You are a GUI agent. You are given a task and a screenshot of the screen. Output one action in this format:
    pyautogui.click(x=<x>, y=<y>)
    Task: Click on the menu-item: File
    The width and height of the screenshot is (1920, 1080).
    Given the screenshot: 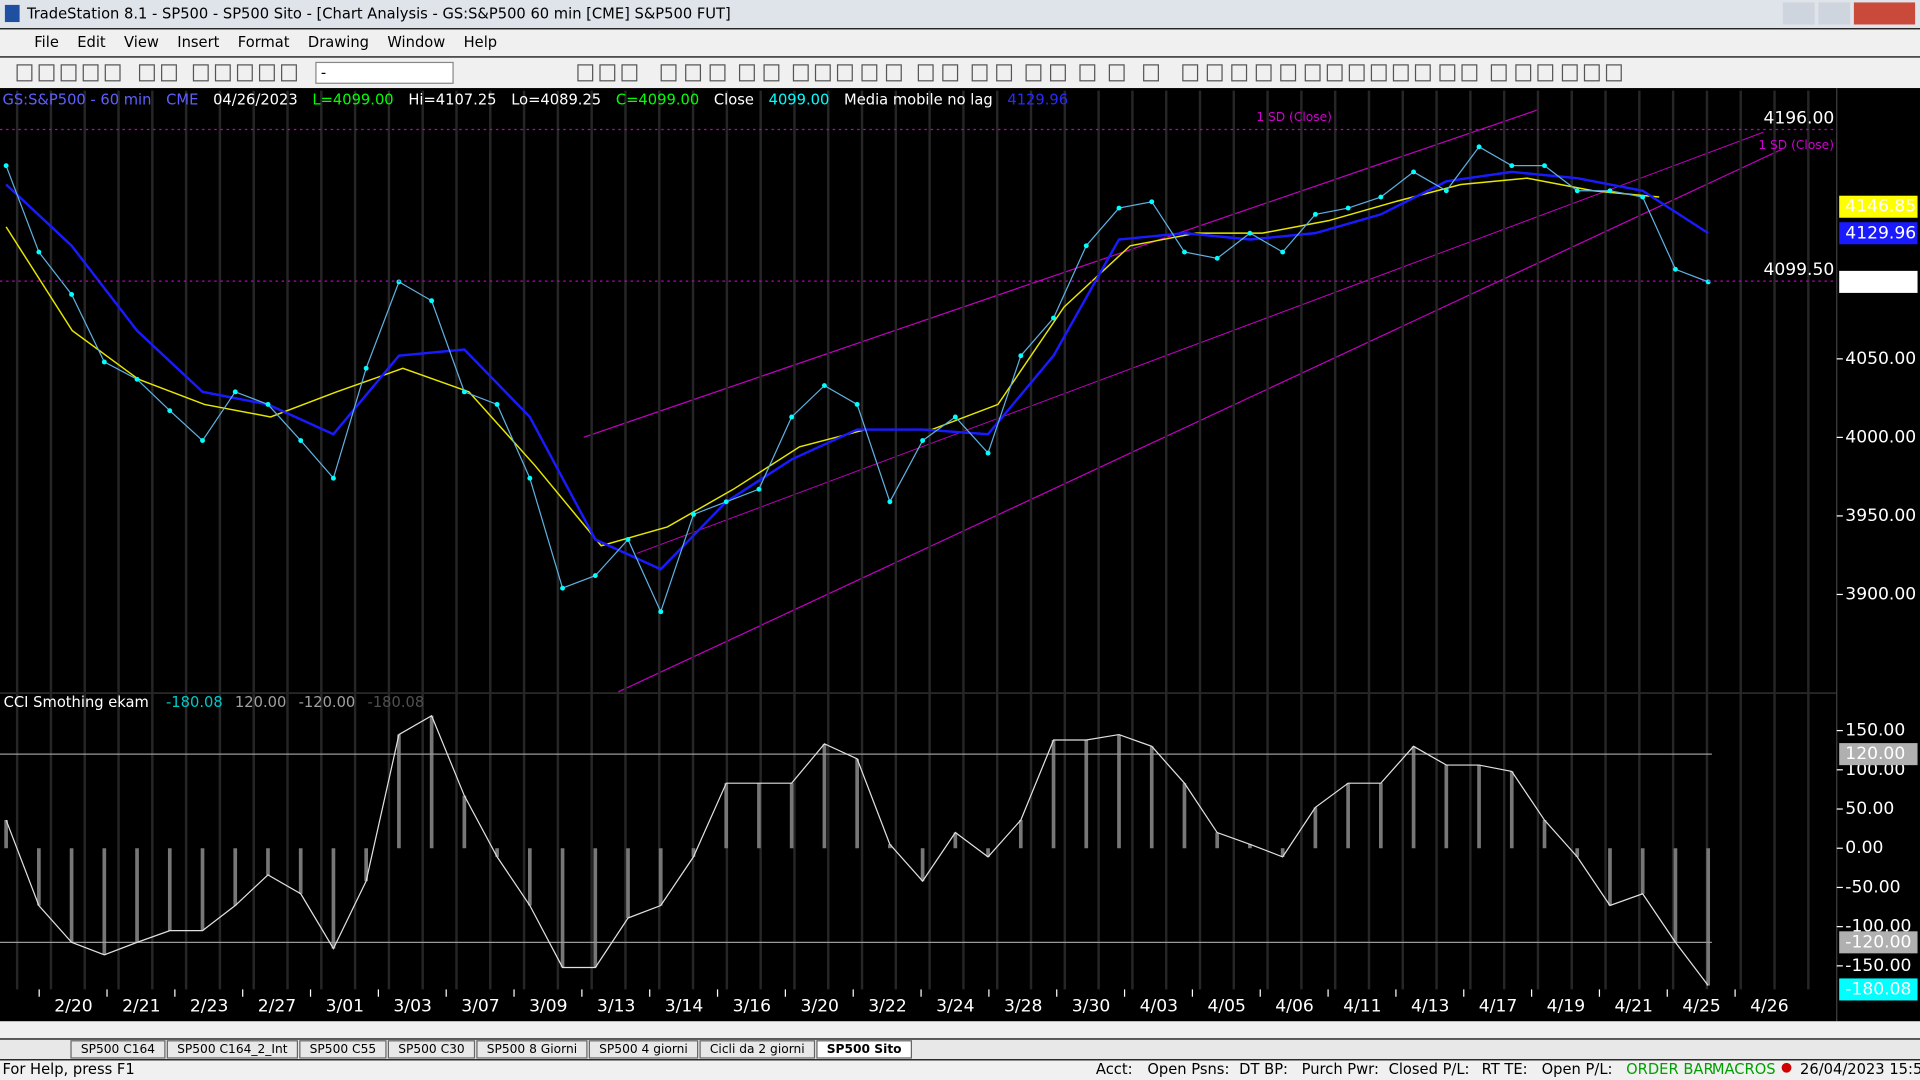 What is the action you would take?
    pyautogui.click(x=46, y=42)
    